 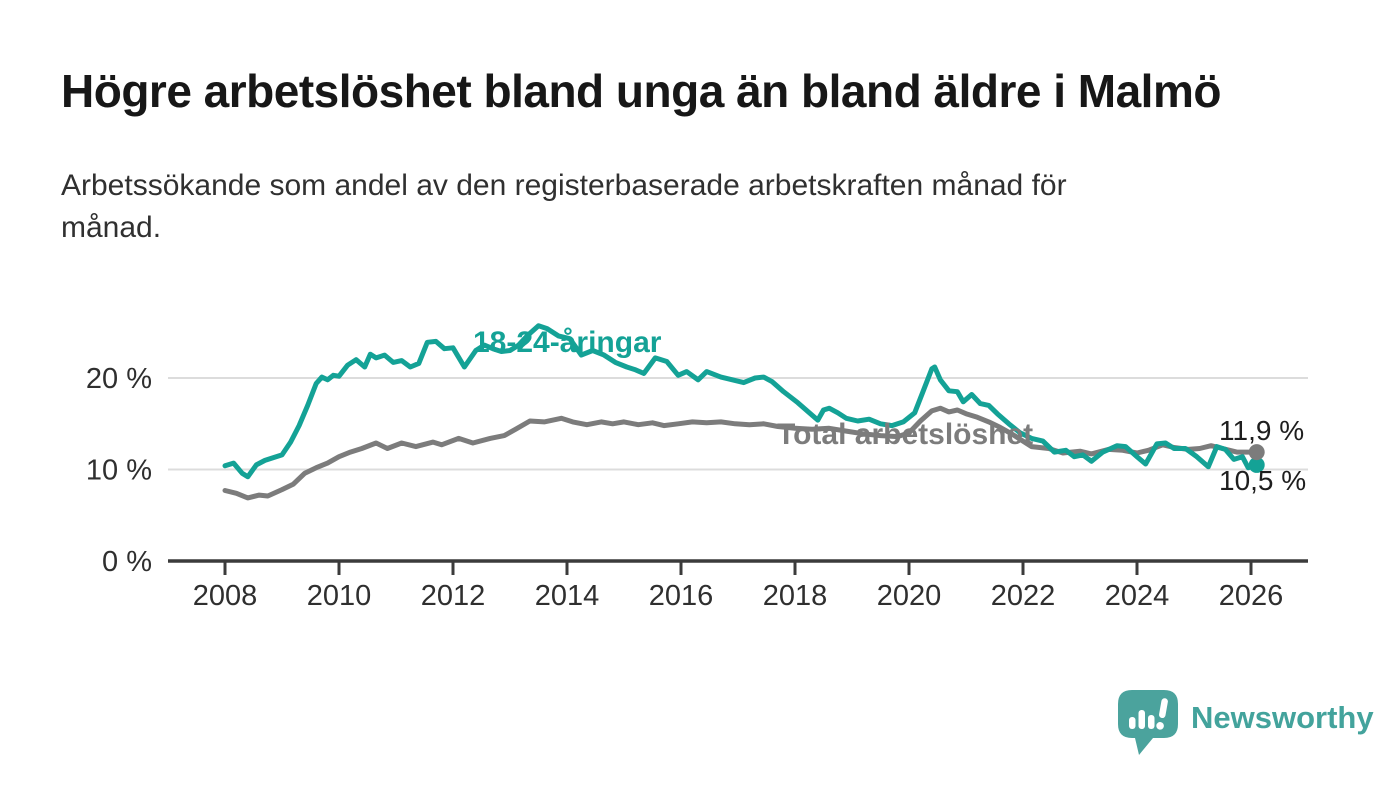 I want to click on x-tick-label: 2022, so click(x=1023, y=596).